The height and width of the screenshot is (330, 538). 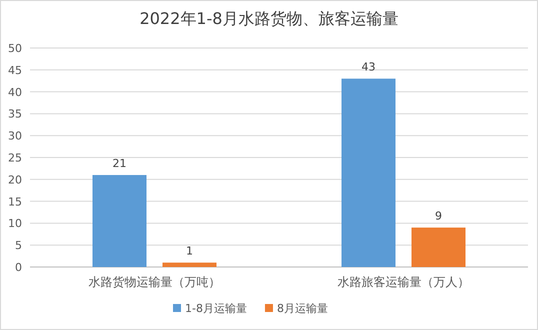 I want to click on y-tick-label: 15, so click(x=15, y=201).